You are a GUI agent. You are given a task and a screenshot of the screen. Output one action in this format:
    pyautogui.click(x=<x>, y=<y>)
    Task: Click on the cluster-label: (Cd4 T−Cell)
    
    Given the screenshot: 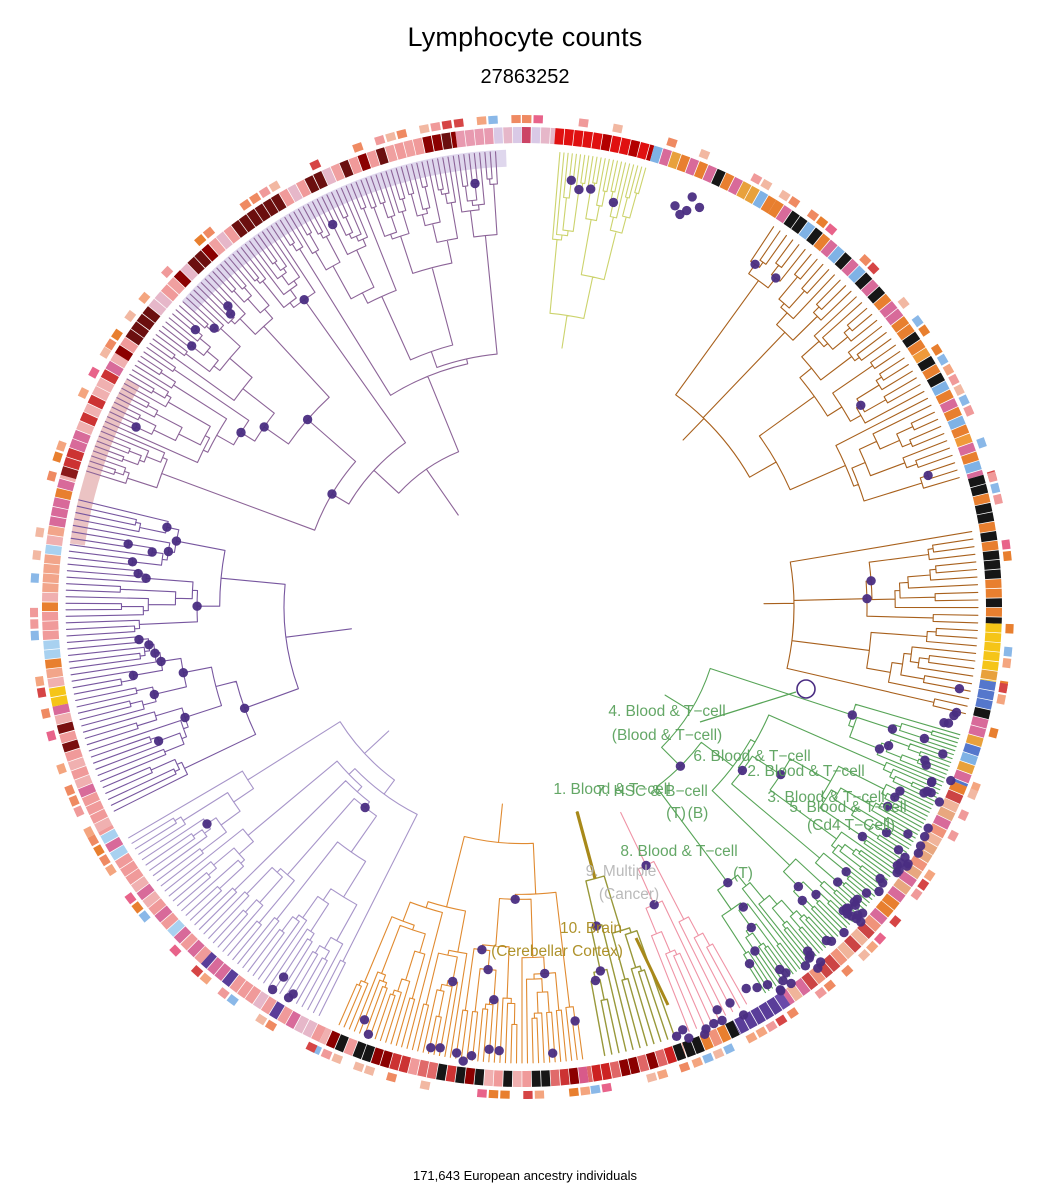 What is the action you would take?
    pyautogui.click(x=851, y=825)
    